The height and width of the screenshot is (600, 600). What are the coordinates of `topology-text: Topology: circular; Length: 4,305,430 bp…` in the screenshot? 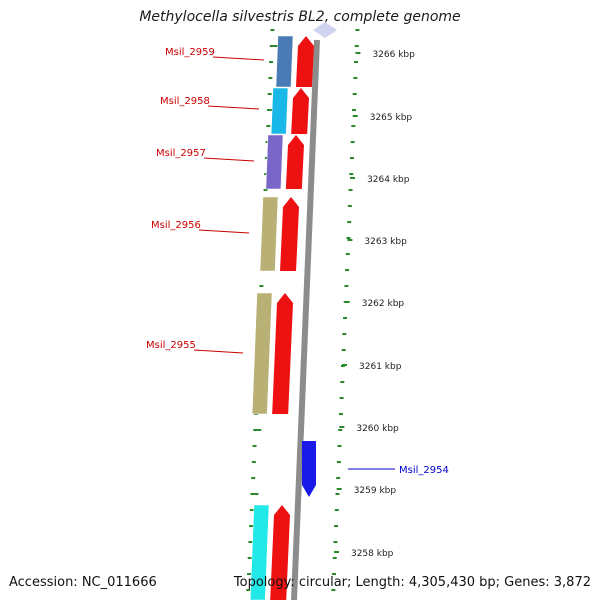 It's located at (412, 582).